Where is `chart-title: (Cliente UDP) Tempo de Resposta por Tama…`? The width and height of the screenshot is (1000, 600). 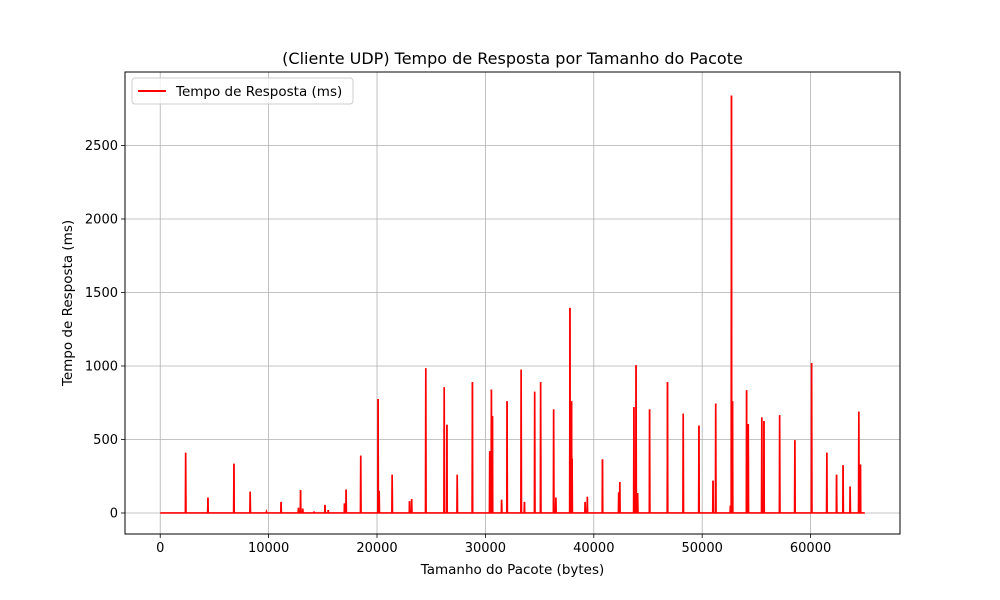 chart-title: (Cliente UDP) Tempo de Resposta por Tama… is located at coordinates (512, 58).